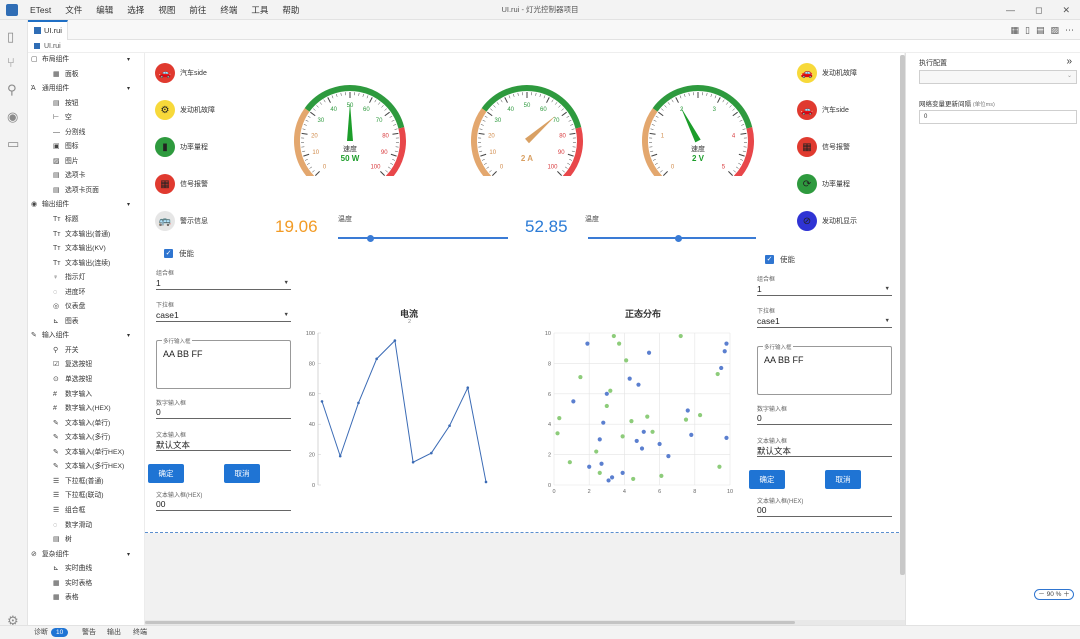  I want to click on menu-item: 前往, so click(198, 10).